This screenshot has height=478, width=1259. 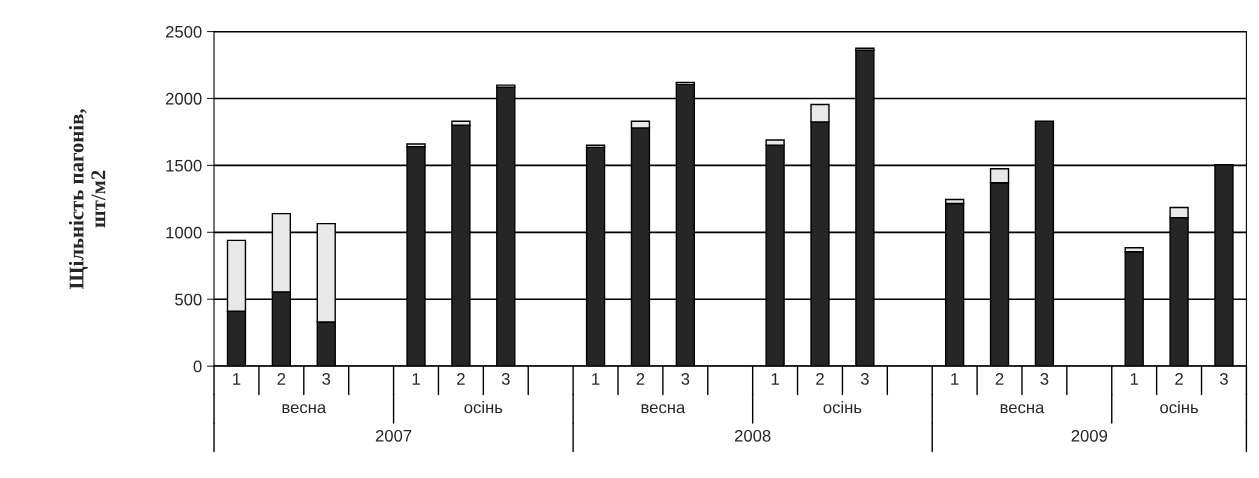 I want to click on text: 2007, so click(x=393, y=435).